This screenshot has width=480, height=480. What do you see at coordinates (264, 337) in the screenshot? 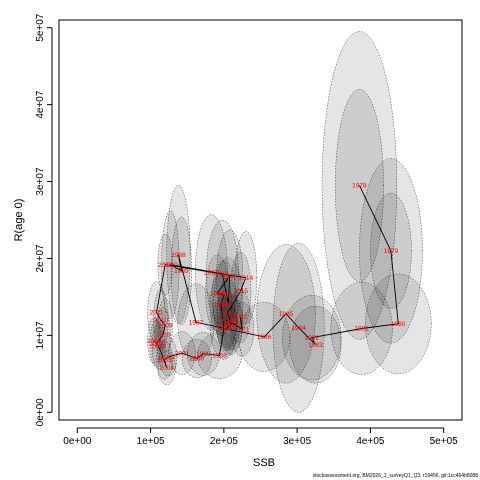
I see `year-label-1986: 1986` at bounding box center [264, 337].